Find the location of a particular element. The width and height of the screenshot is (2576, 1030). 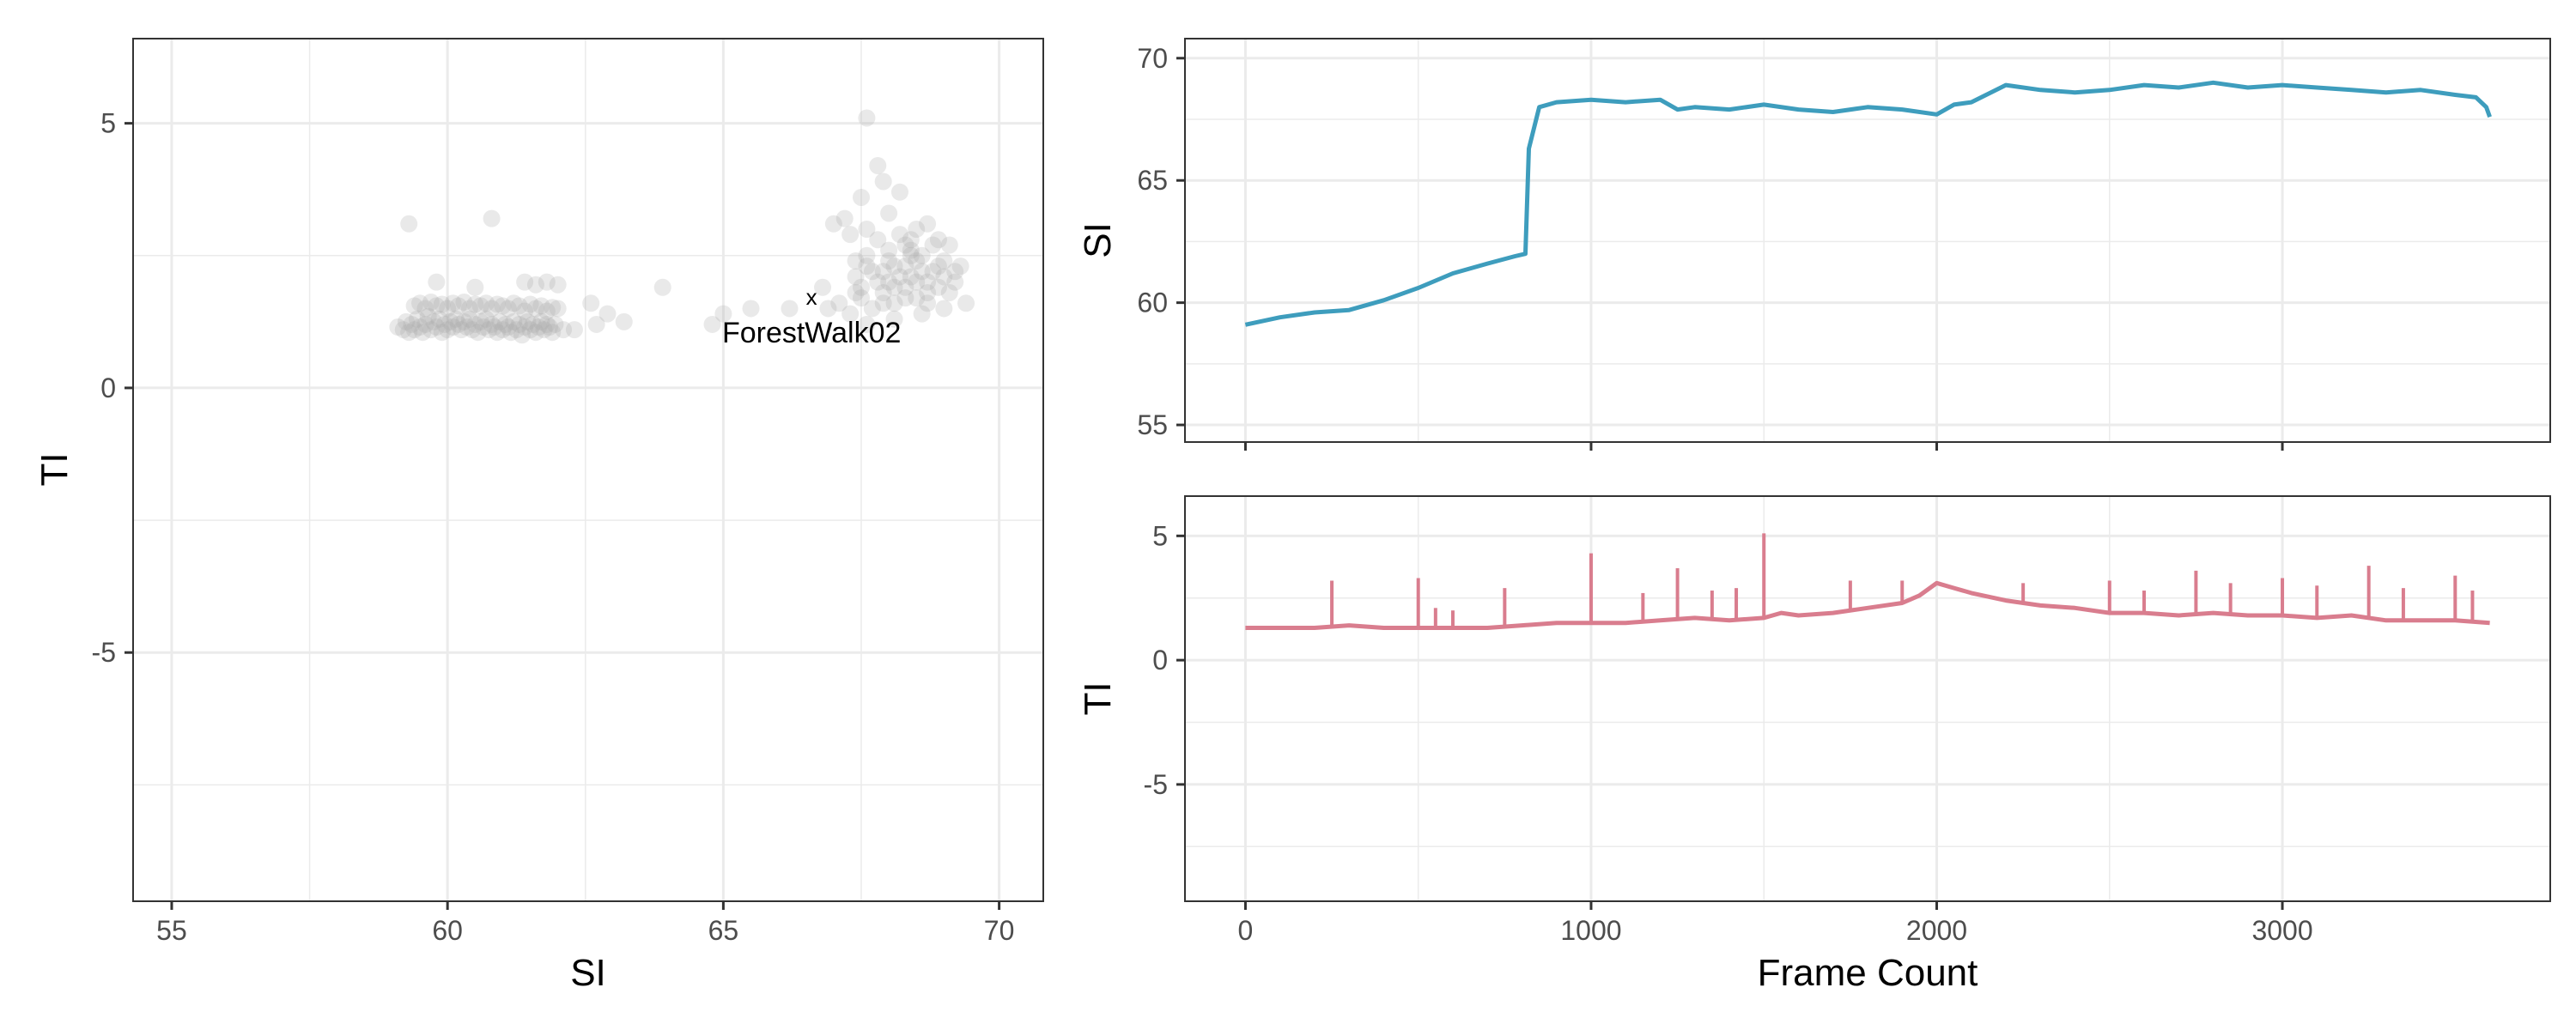

scatter-points is located at coordinates (682, 226).